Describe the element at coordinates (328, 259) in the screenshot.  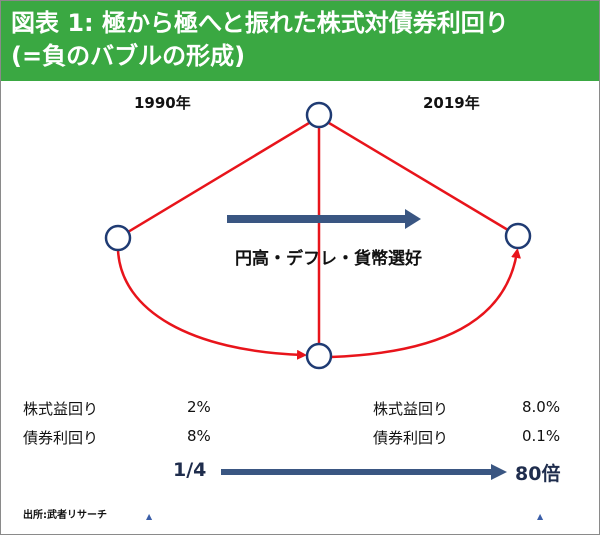
I see `center-label: 円高・デフレ・貨幣選好` at that location.